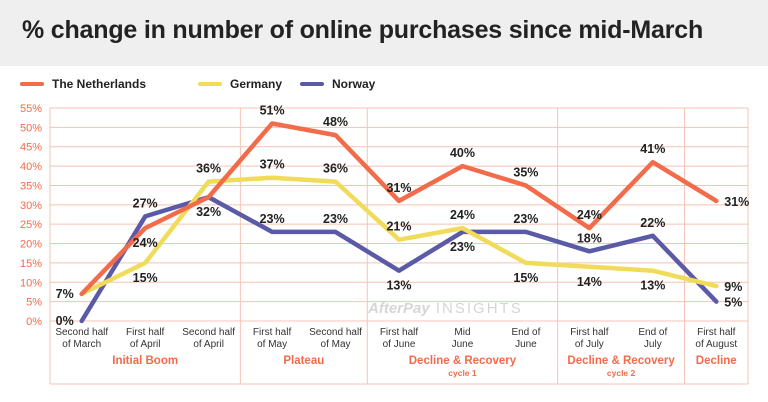 This screenshot has width=768, height=402. What do you see at coordinates (652, 223) in the screenshot?
I see `data-label: 22%` at bounding box center [652, 223].